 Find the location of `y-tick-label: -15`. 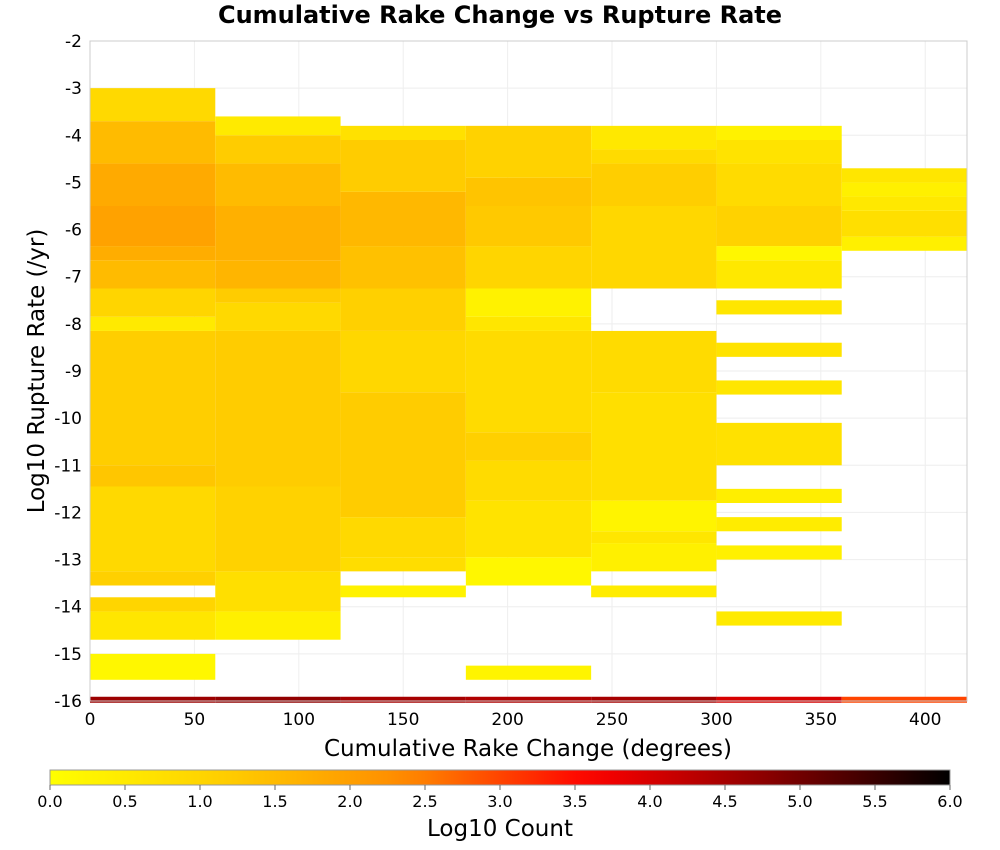

y-tick-label: -15 is located at coordinates (68, 655).